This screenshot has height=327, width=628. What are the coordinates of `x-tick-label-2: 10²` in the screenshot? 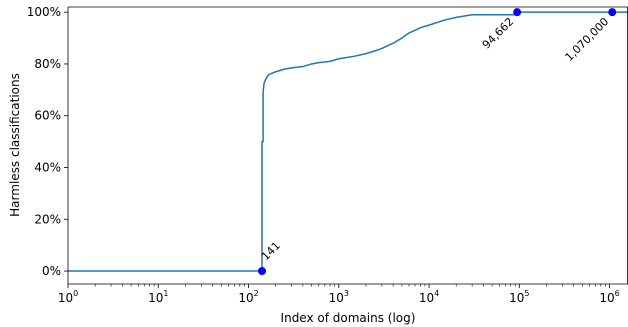 It's located at (248, 297).